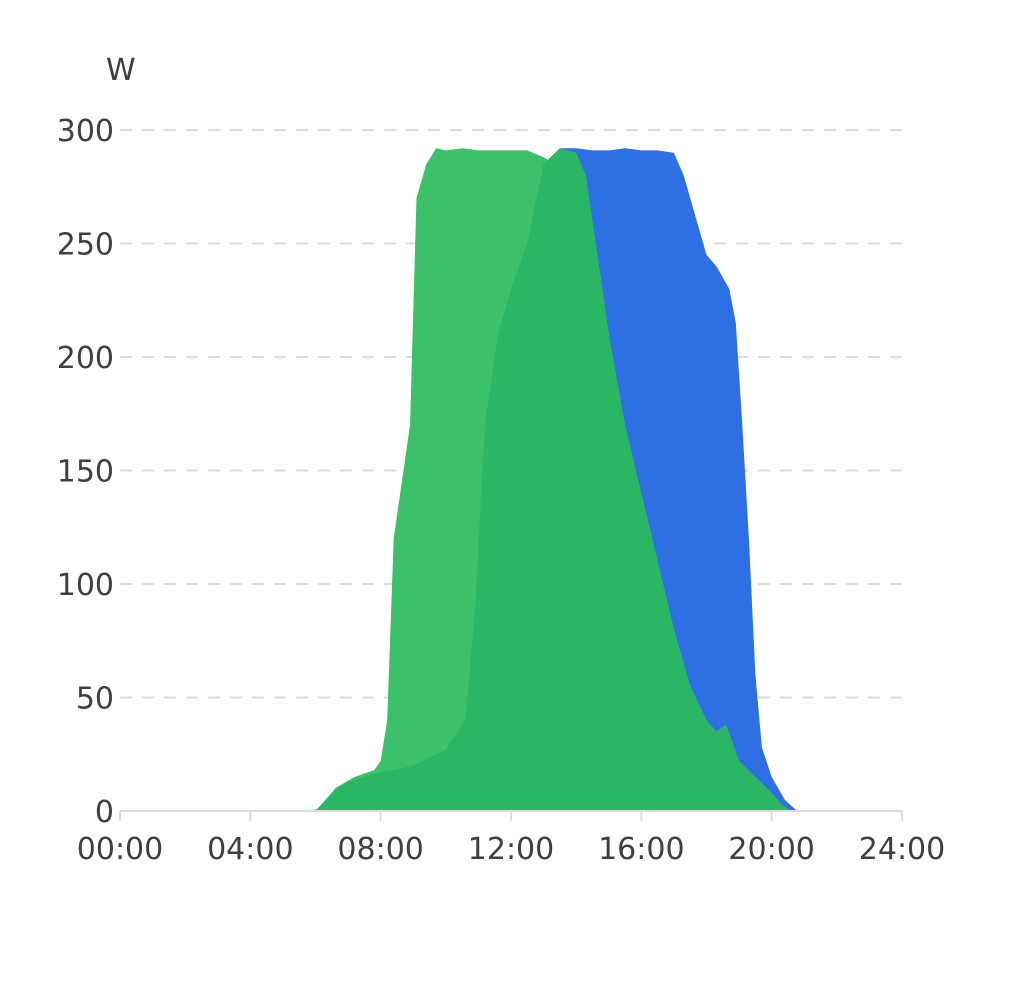 The width and height of the screenshot is (1017, 1000). What do you see at coordinates (250, 849) in the screenshot?
I see `x-tick-label: 04:00` at bounding box center [250, 849].